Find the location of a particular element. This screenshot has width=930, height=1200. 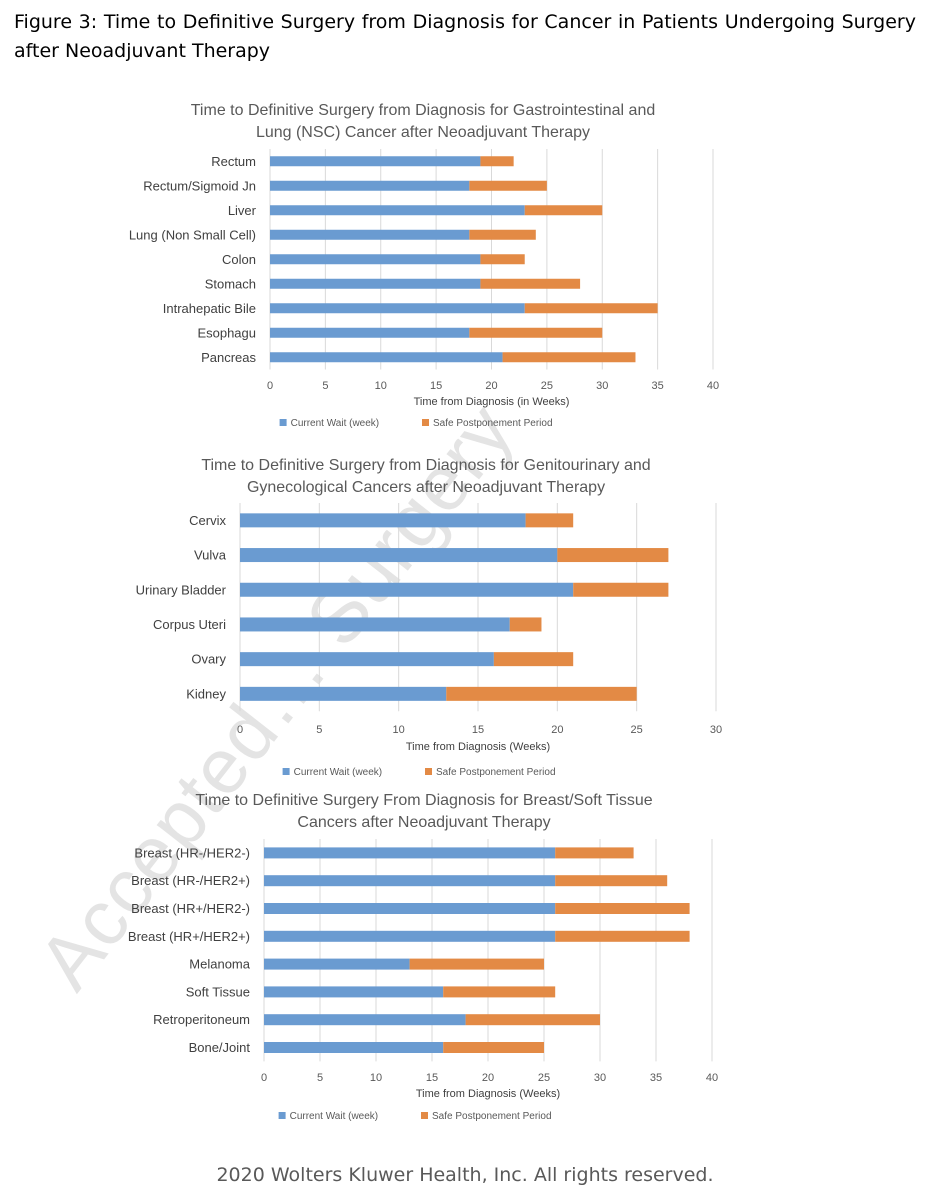

gu-x-tick-label: 10 is located at coordinates (399, 730).